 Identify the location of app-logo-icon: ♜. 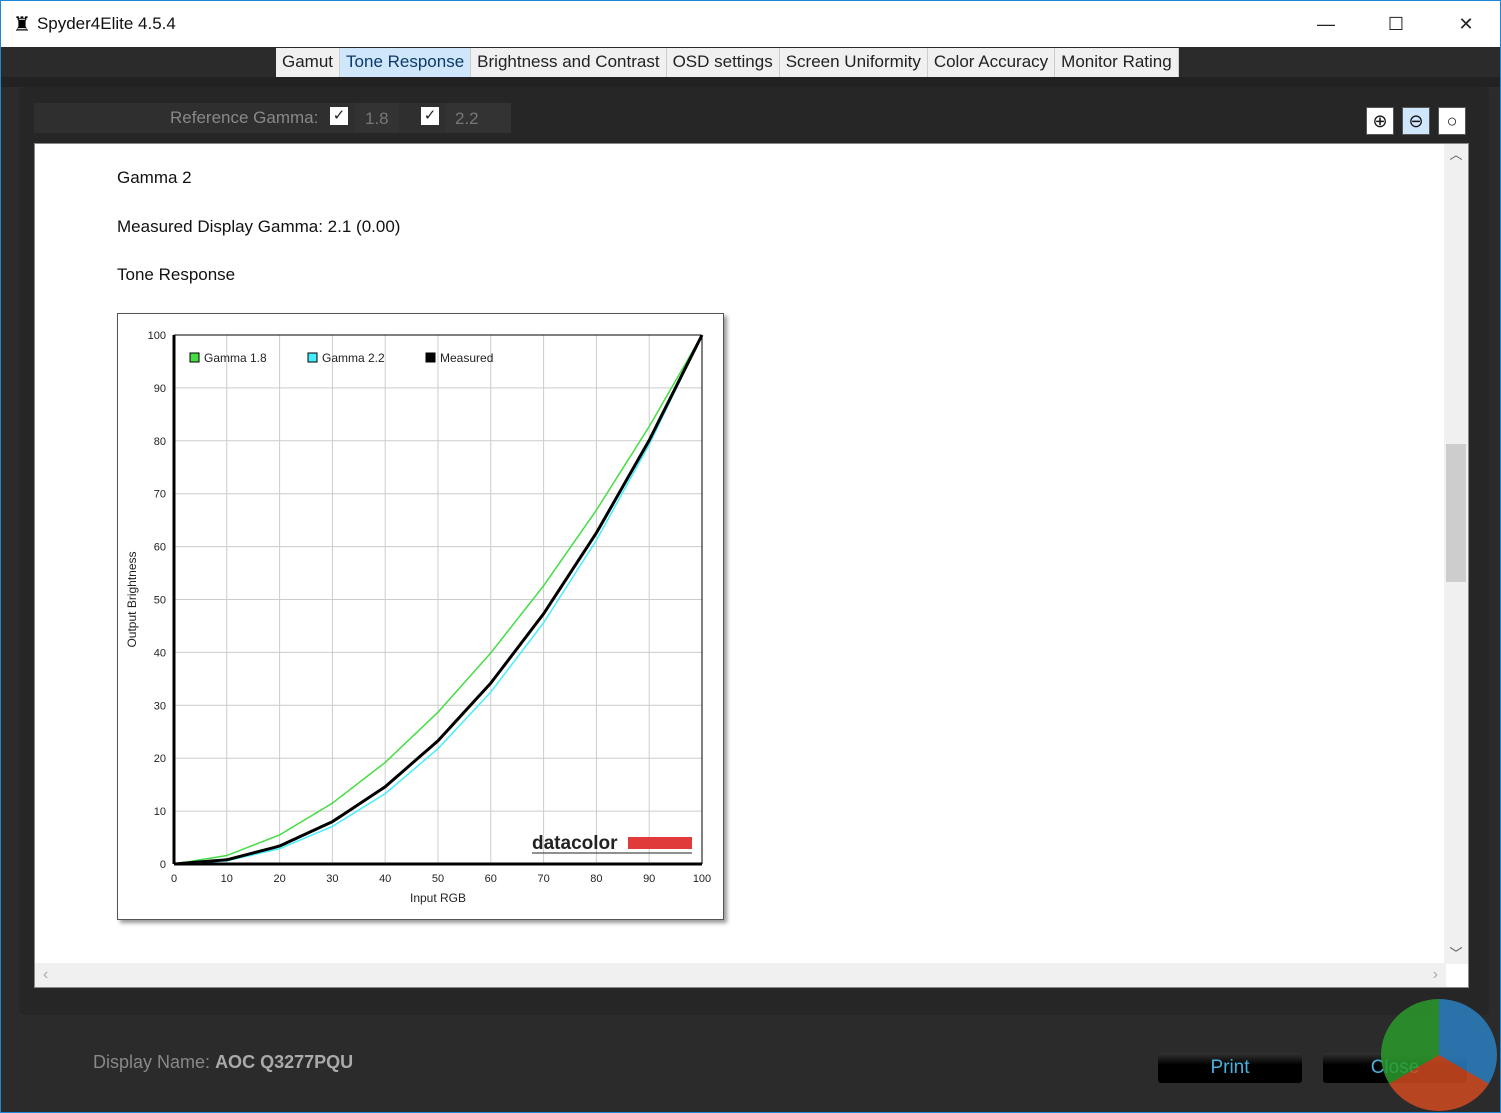
(22, 24).